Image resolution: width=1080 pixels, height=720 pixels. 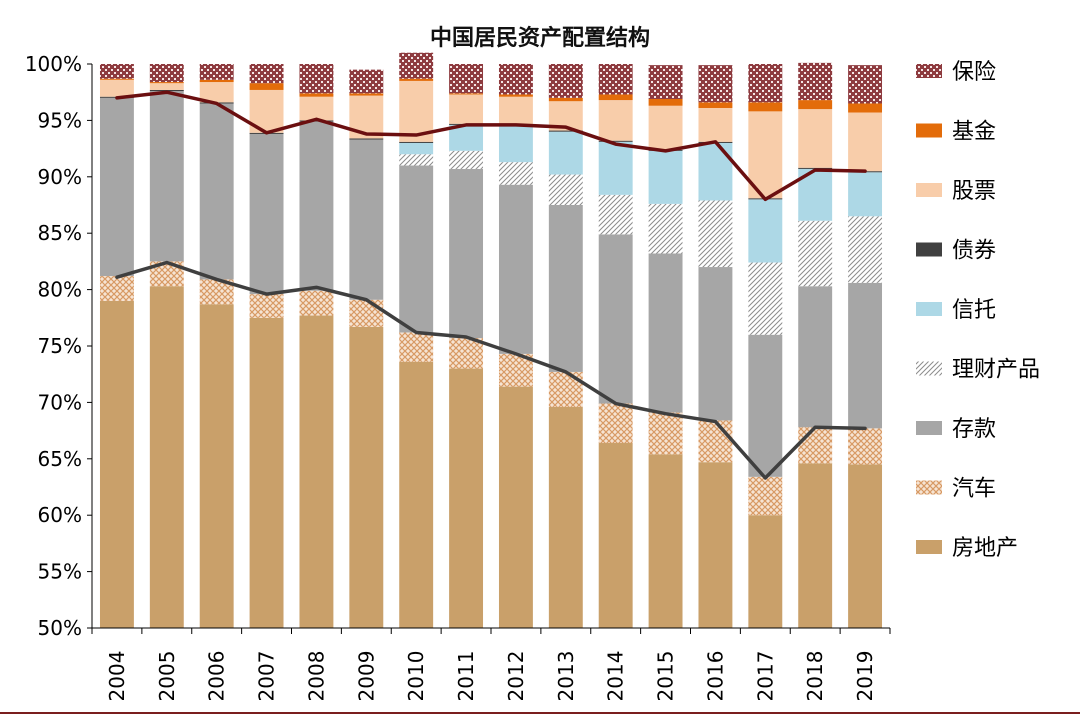 What do you see at coordinates (60, 459) in the screenshot?
I see `y-tick-label: 65%` at bounding box center [60, 459].